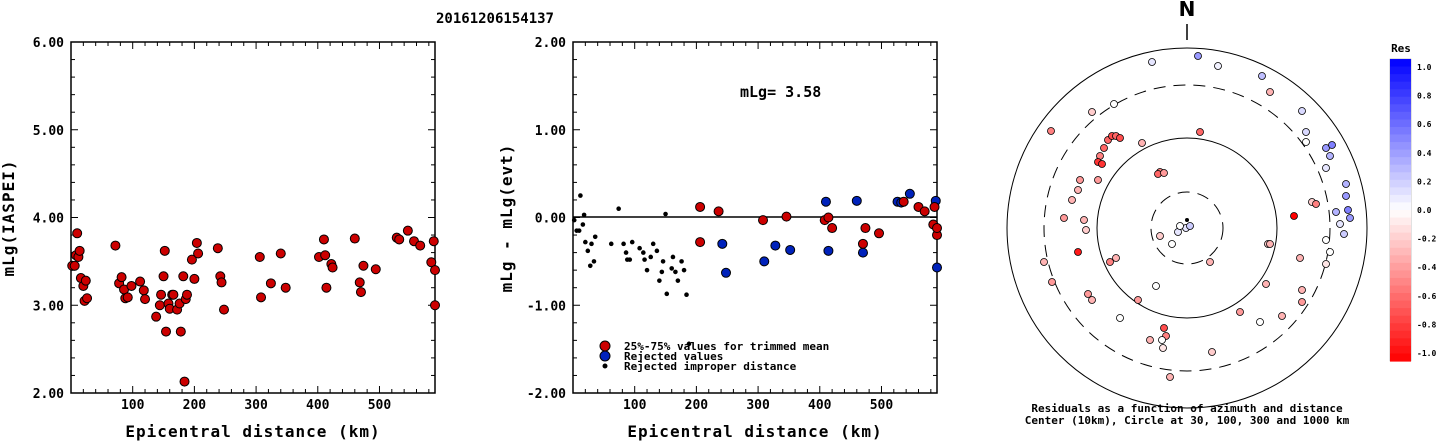 Image resolution: width=1437 pixels, height=441 pixels. Describe the element at coordinates (710, 366) in the screenshot. I see `legend-label-improper: Rejected improper distance` at that location.